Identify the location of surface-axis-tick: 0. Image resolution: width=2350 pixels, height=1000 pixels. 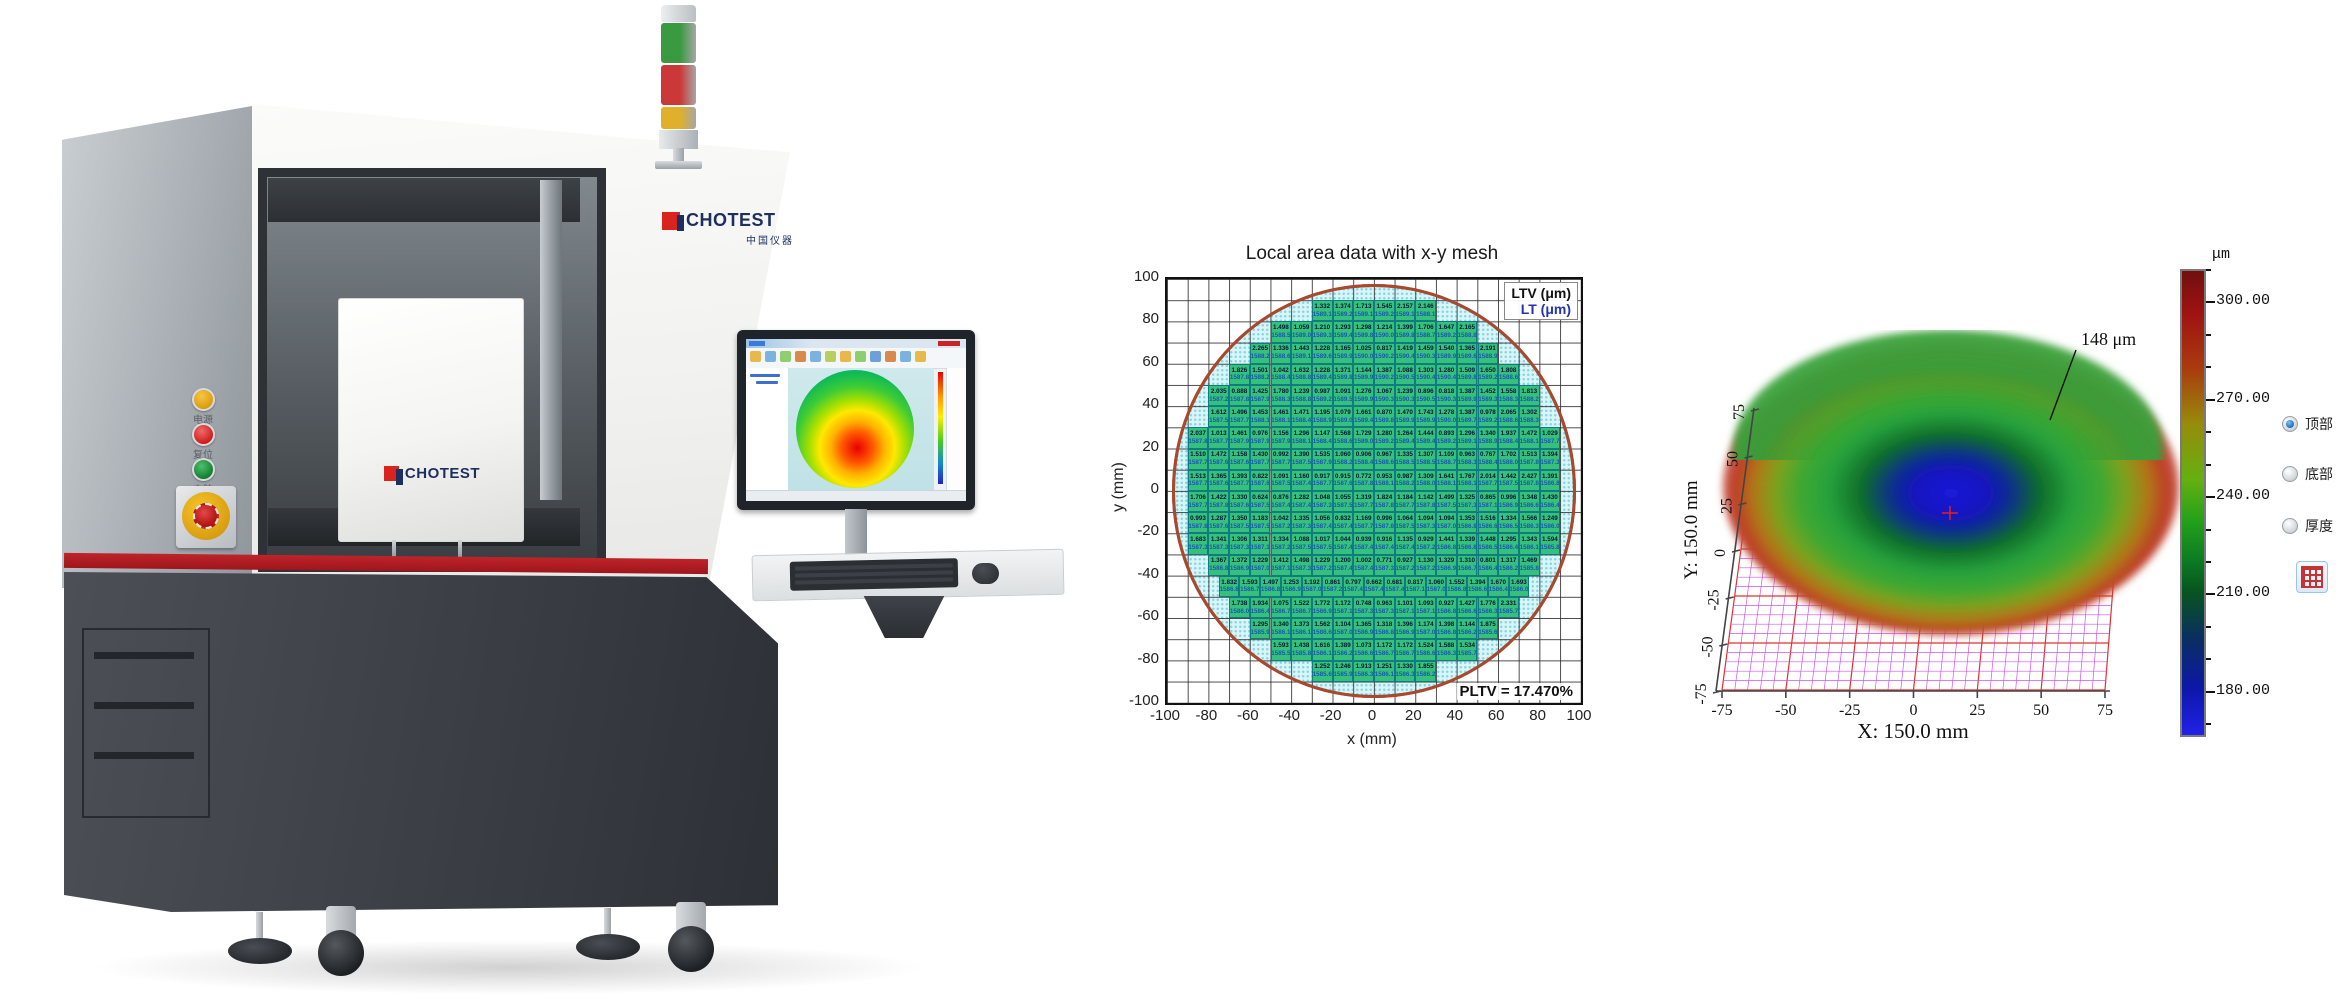
(1913, 710).